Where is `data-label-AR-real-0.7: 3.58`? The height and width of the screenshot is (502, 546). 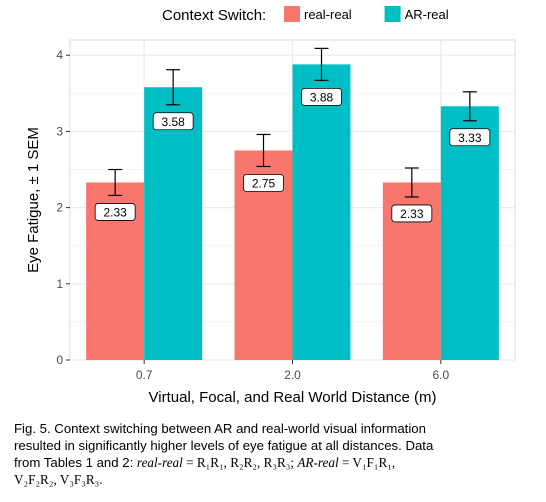 data-label-AR-real-0.7: 3.58 is located at coordinates (173, 121).